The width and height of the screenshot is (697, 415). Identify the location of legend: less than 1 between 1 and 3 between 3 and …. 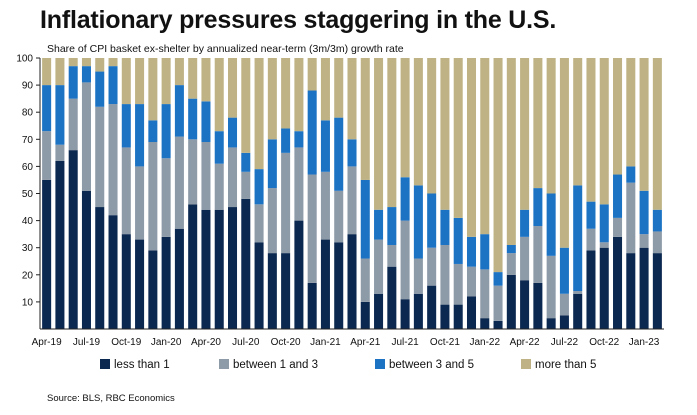
(348, 365).